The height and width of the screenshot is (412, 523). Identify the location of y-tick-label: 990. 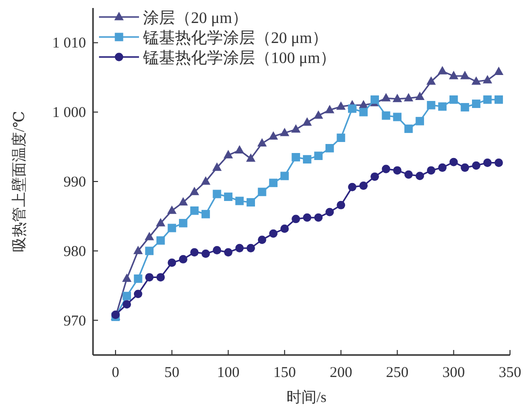
(75, 182).